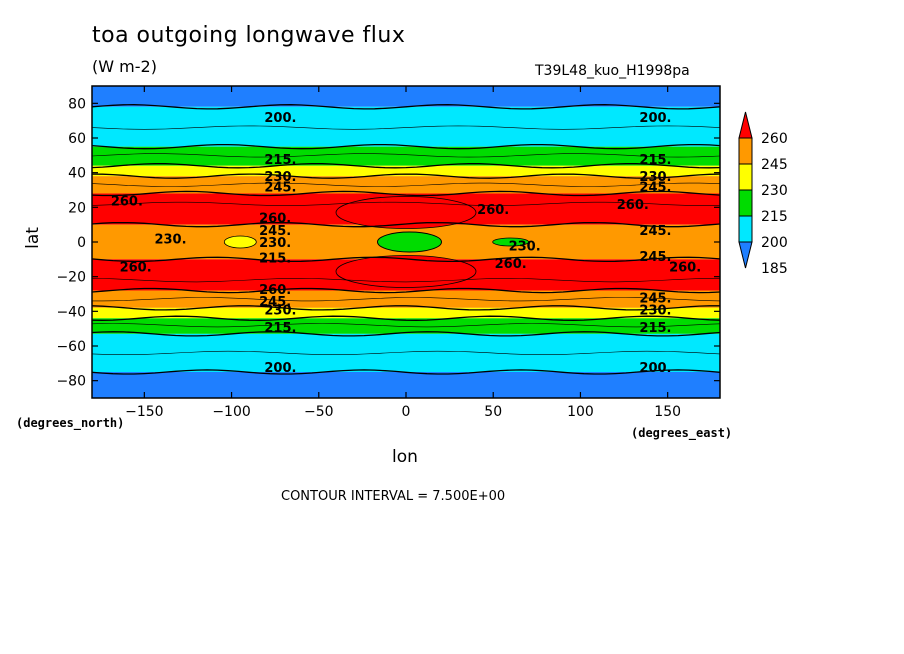  I want to click on chart-title: toa outgoing longwave flux, so click(249, 35).